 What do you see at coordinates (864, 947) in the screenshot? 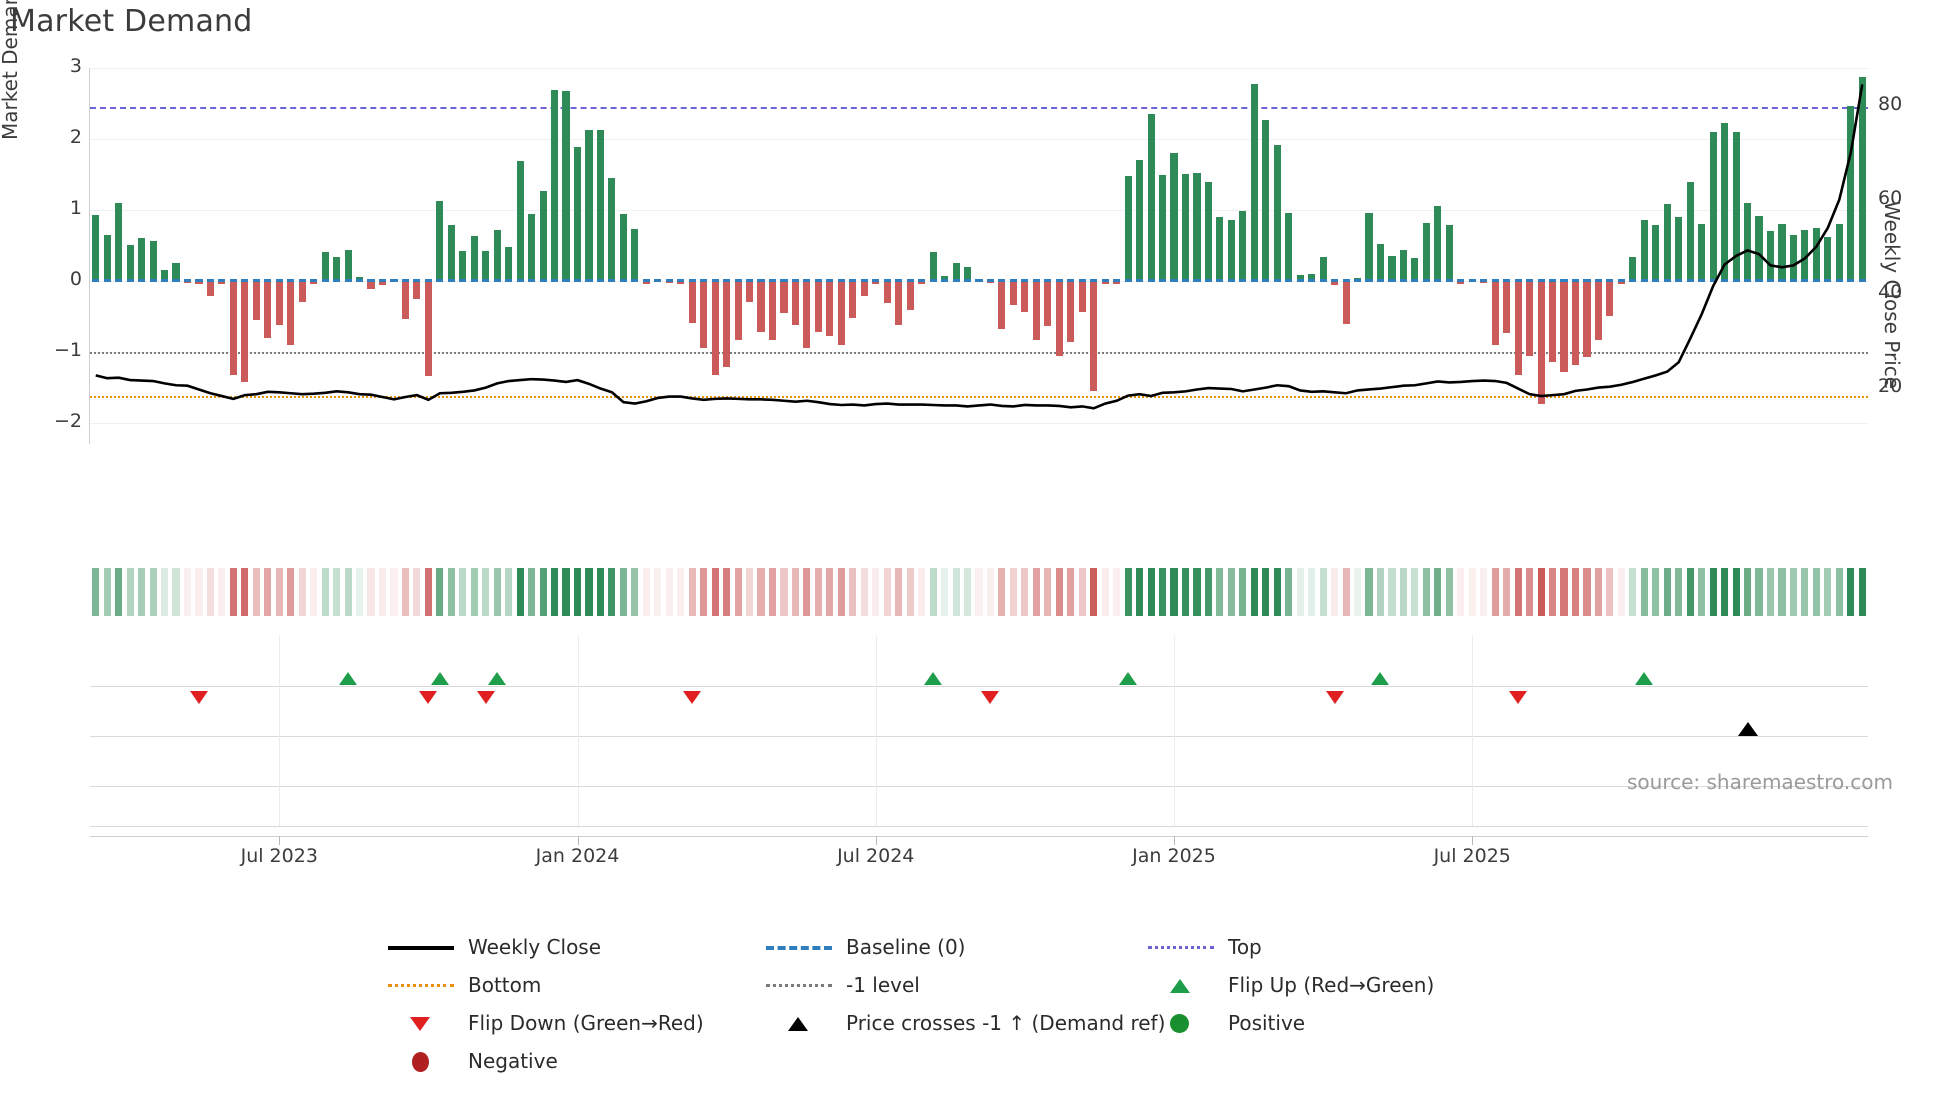
I see `legend-item: Baseline (0)` at bounding box center [864, 947].